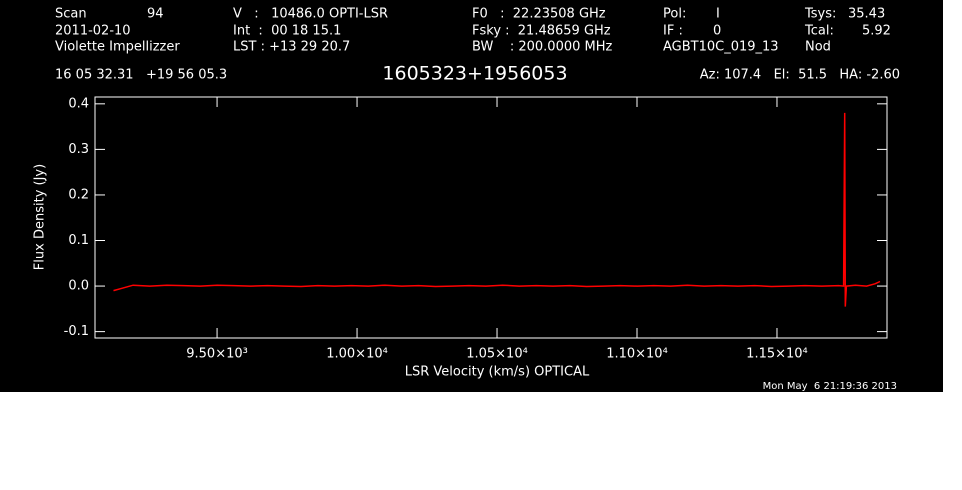 Image resolution: width=962 pixels, height=490 pixels. What do you see at coordinates (474, 74) in the screenshot?
I see `chart-title: 1605323+1956053` at bounding box center [474, 74].